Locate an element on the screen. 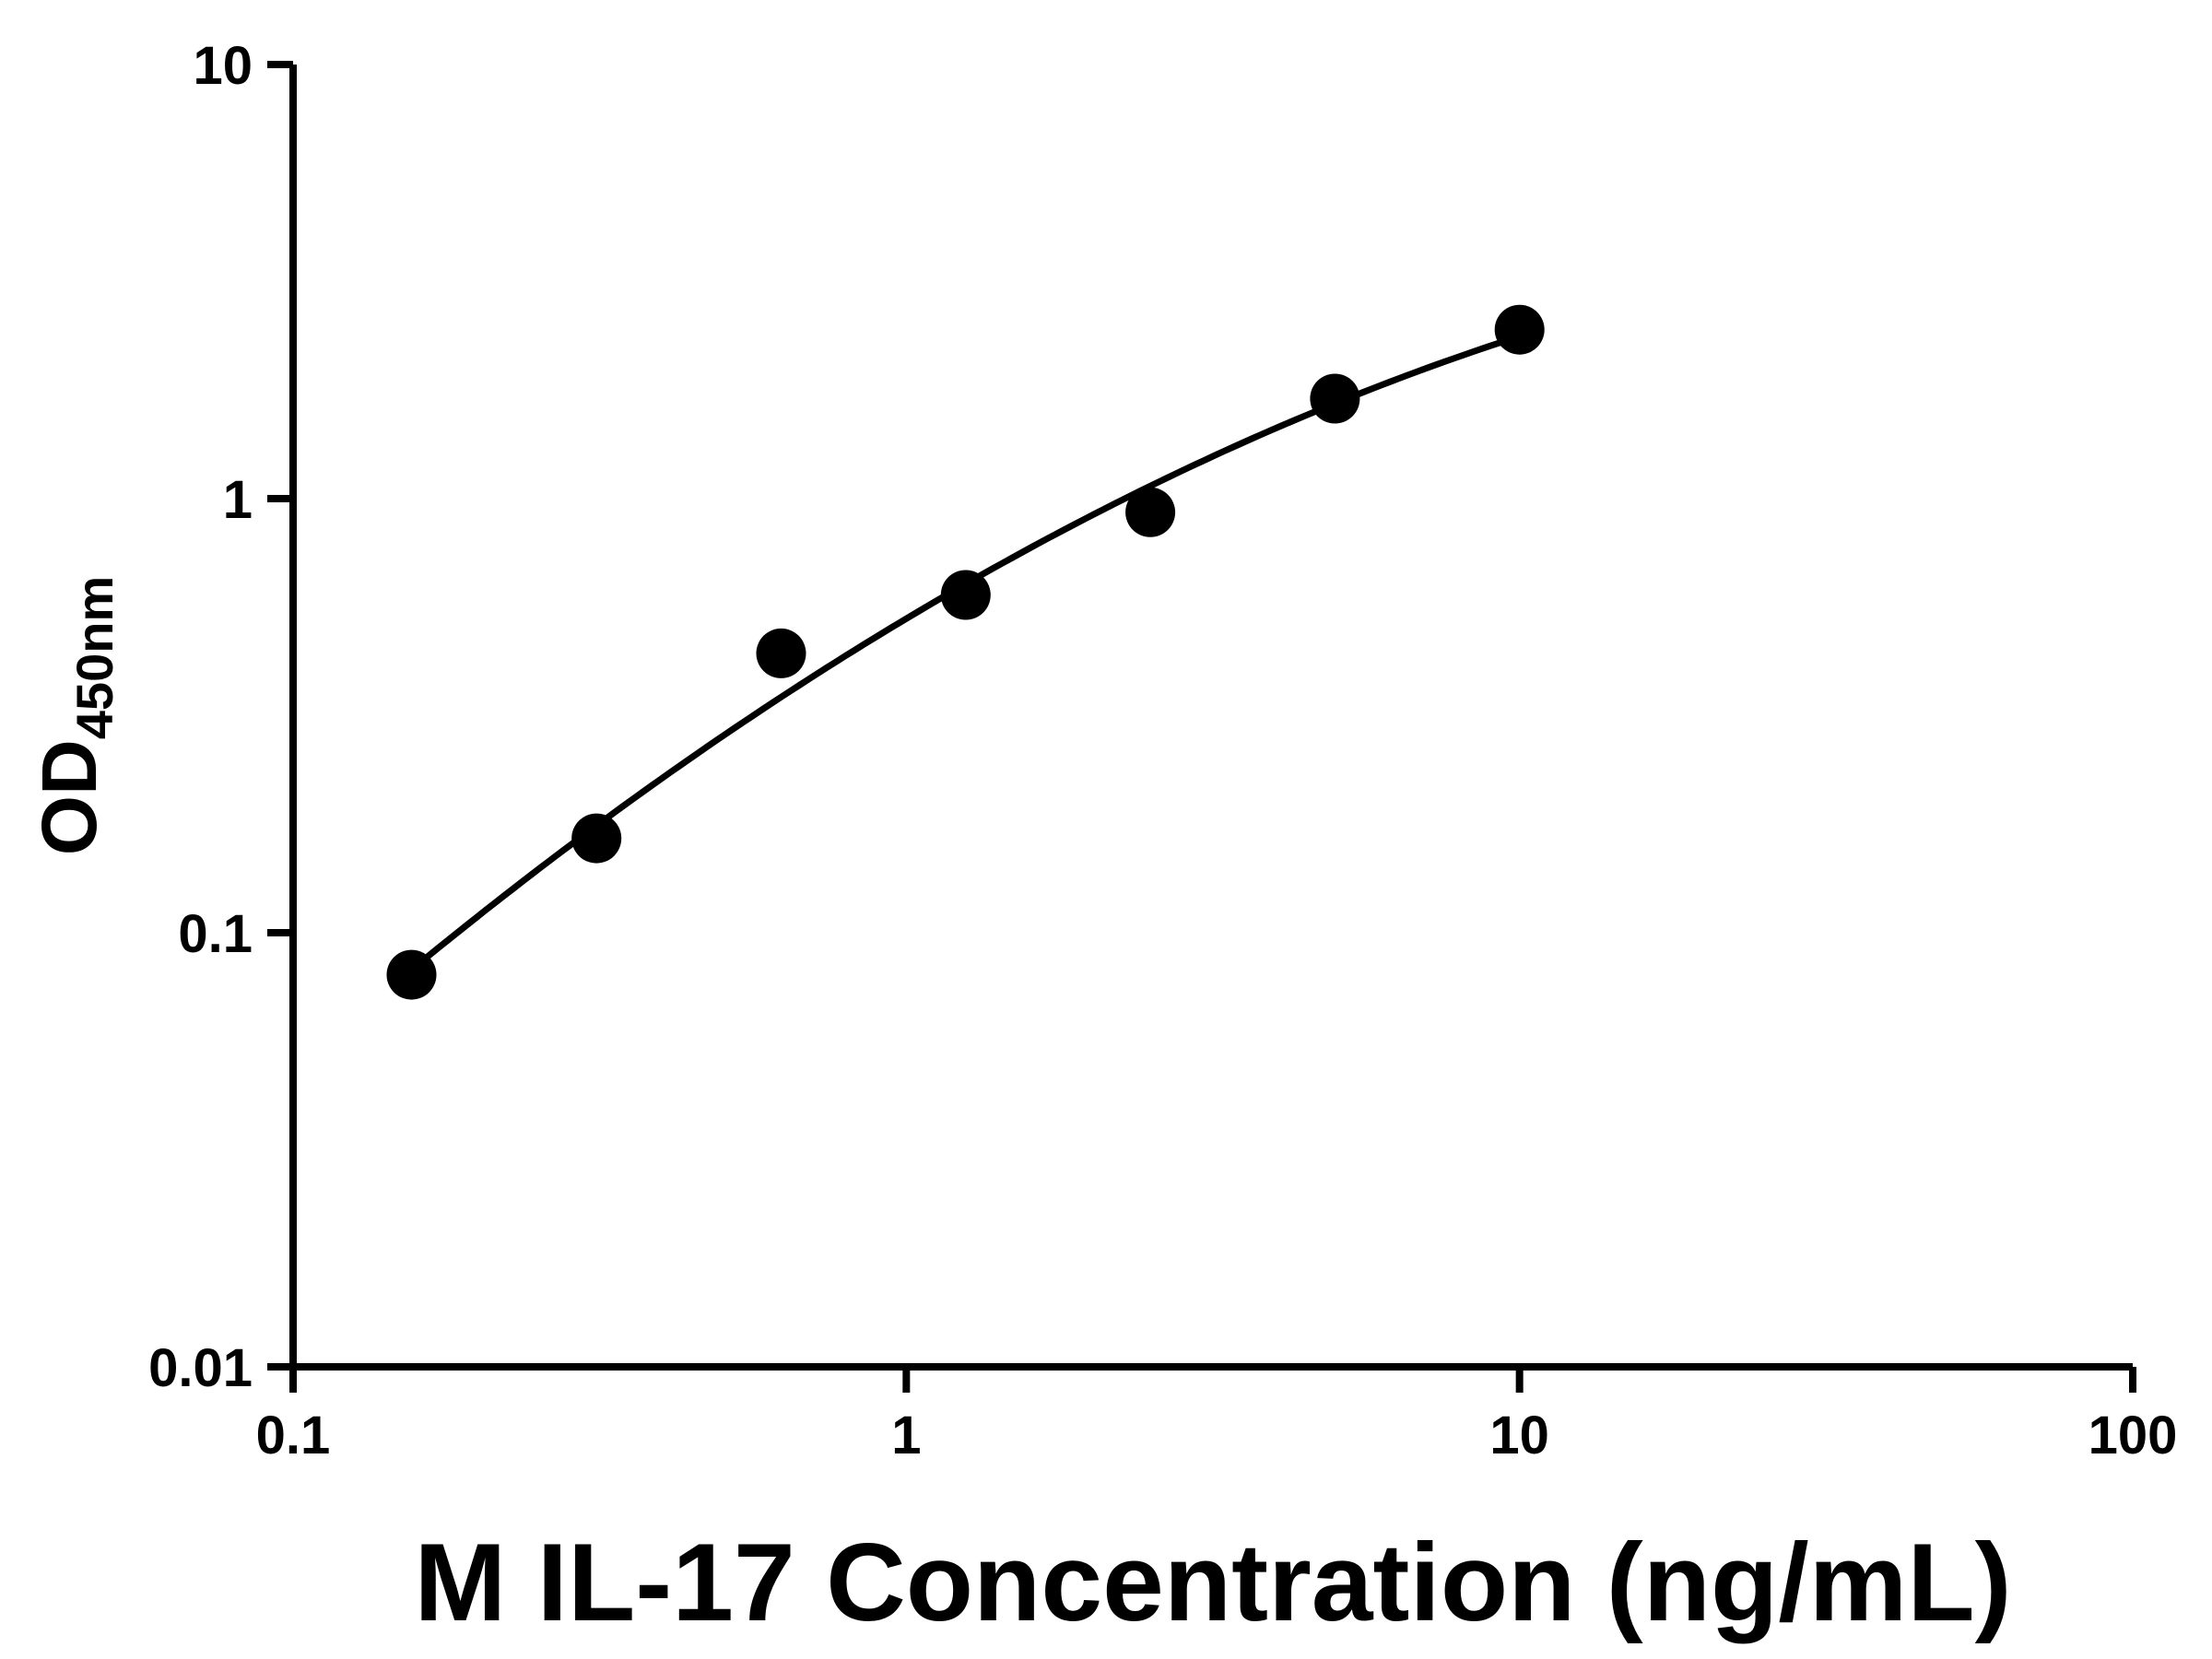 This screenshot has height=1659, width=2212. x-tick-label: 1 is located at coordinates (906, 1435).